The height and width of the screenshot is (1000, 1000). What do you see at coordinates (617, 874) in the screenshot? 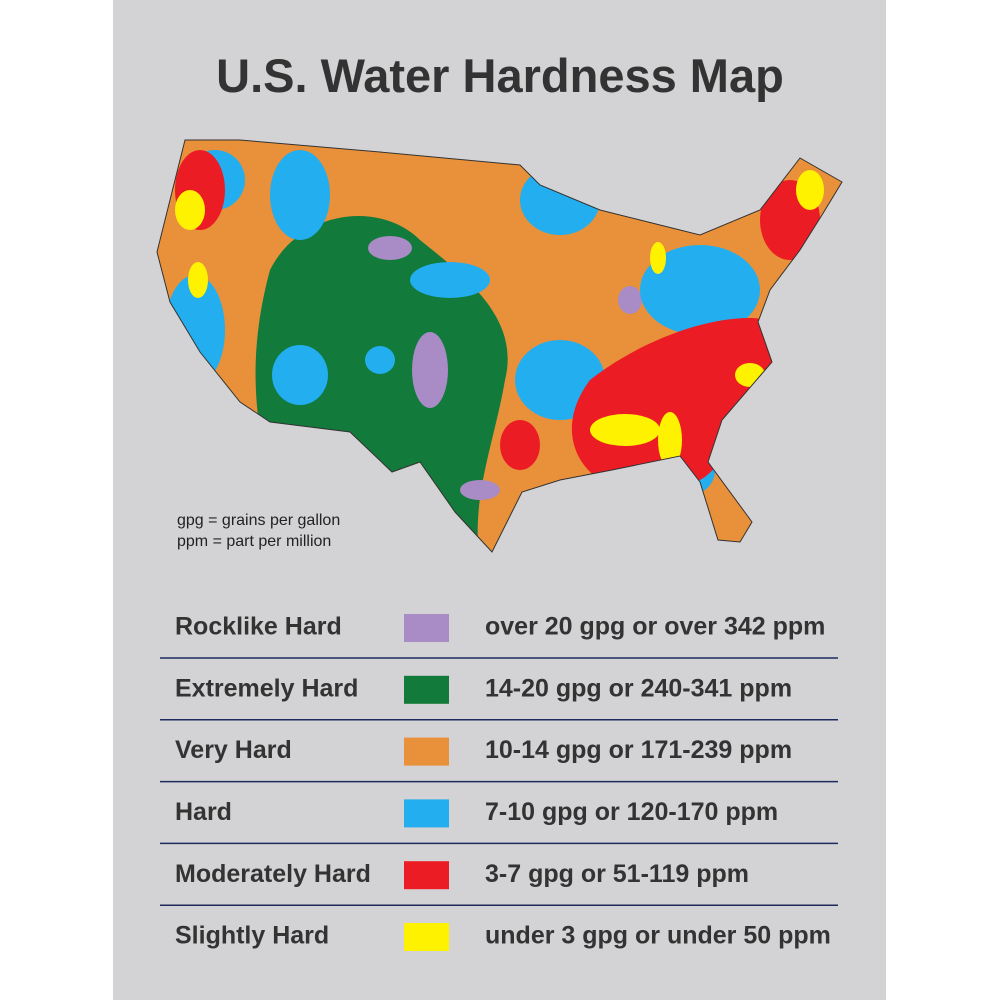
I see `legend-range: 3-7 gpg or 51-119 ppm` at bounding box center [617, 874].